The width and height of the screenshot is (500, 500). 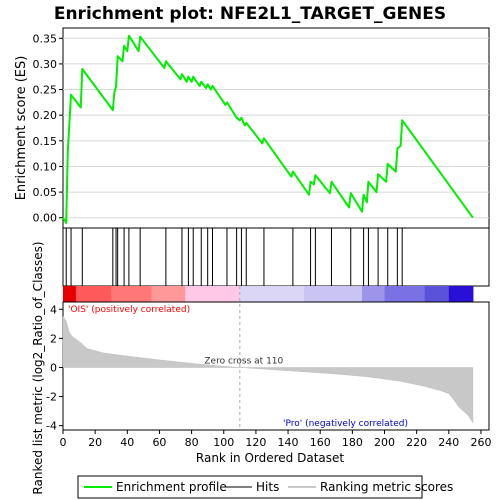 What do you see at coordinates (127, 442) in the screenshot?
I see `metric-x-tick-label: 40` at bounding box center [127, 442].